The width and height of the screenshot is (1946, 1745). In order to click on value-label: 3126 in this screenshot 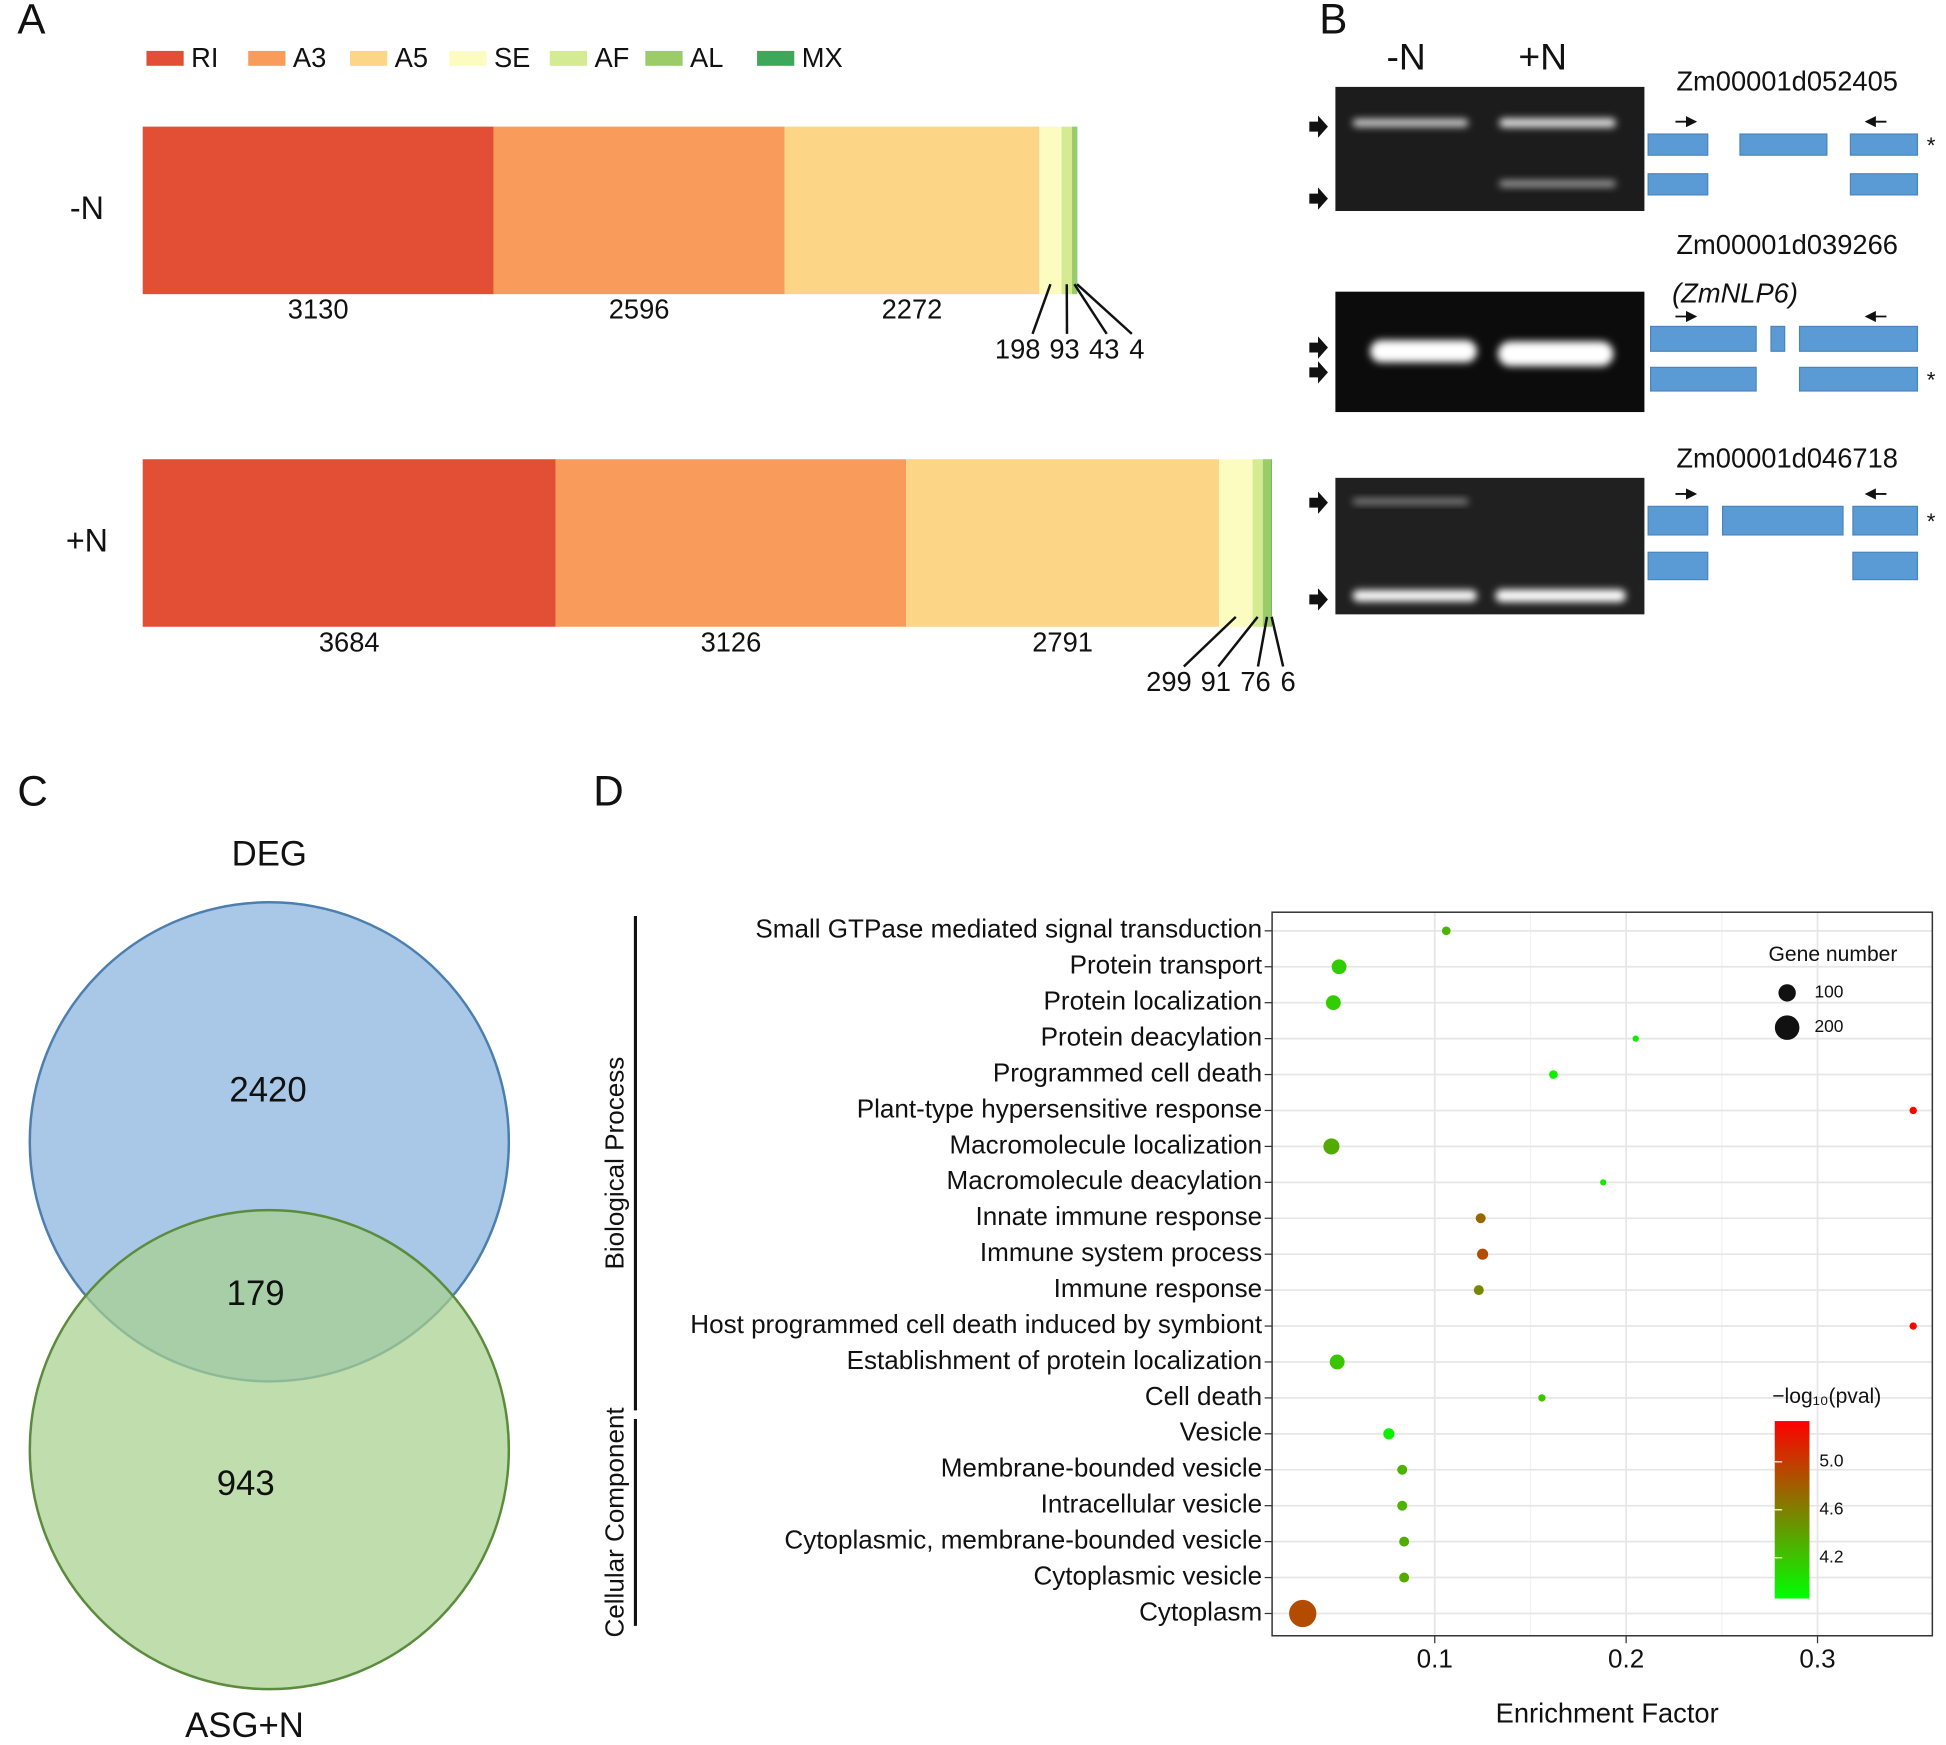, I will do `click(731, 641)`.